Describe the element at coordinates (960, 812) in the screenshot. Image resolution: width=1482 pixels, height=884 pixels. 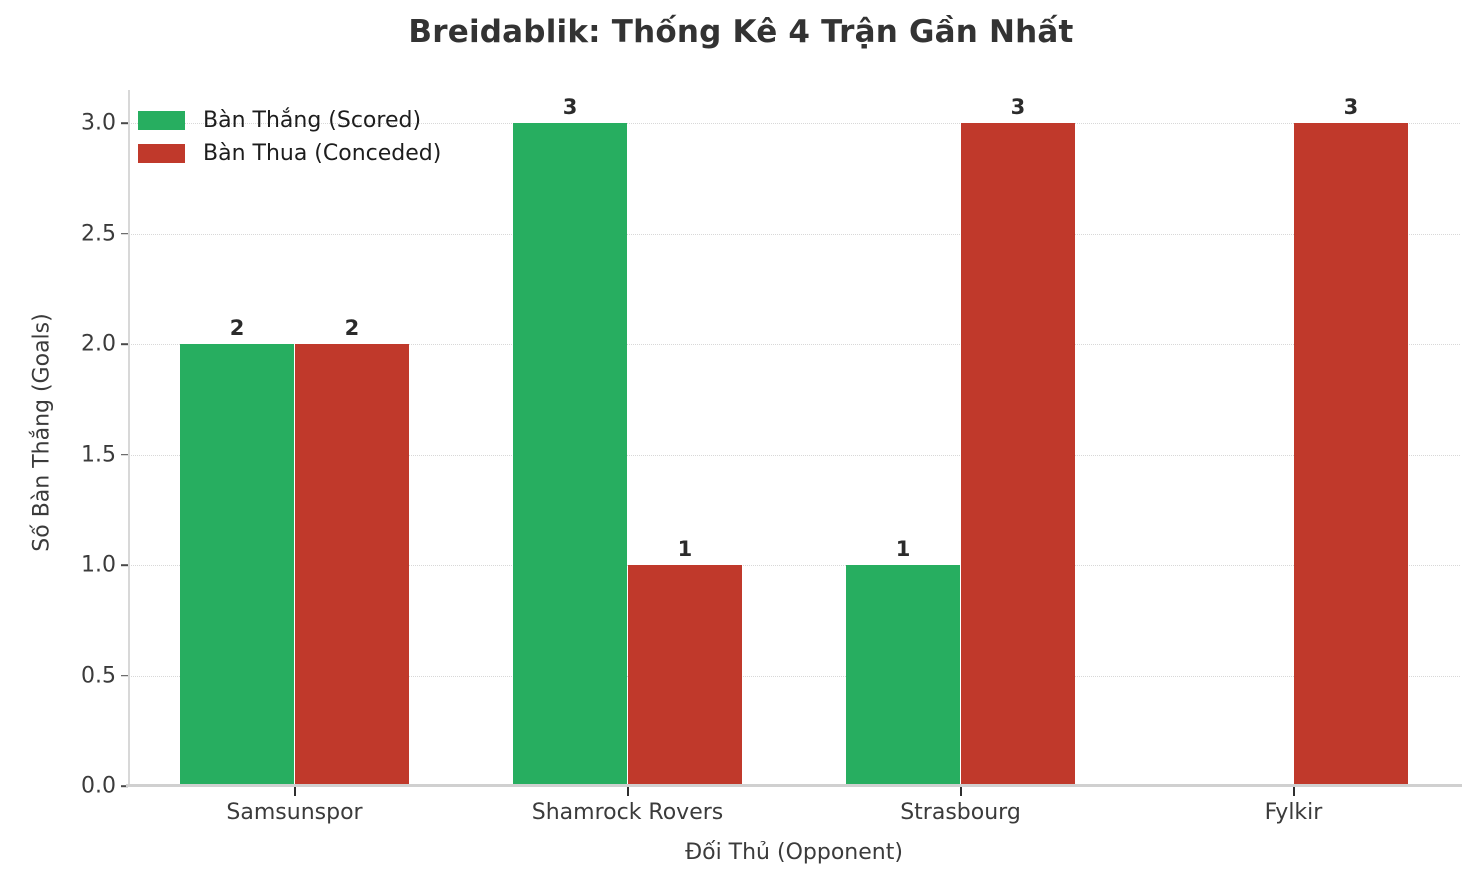
I see `x-tick-label: Strasbourg` at that location.